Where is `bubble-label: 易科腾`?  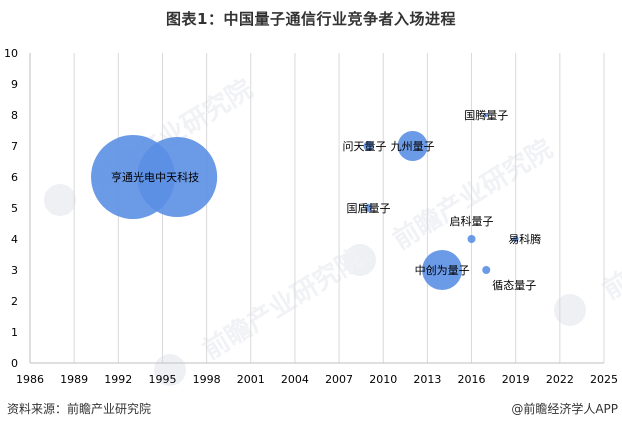
bubble-label: 易科腾 is located at coordinates (524, 239).